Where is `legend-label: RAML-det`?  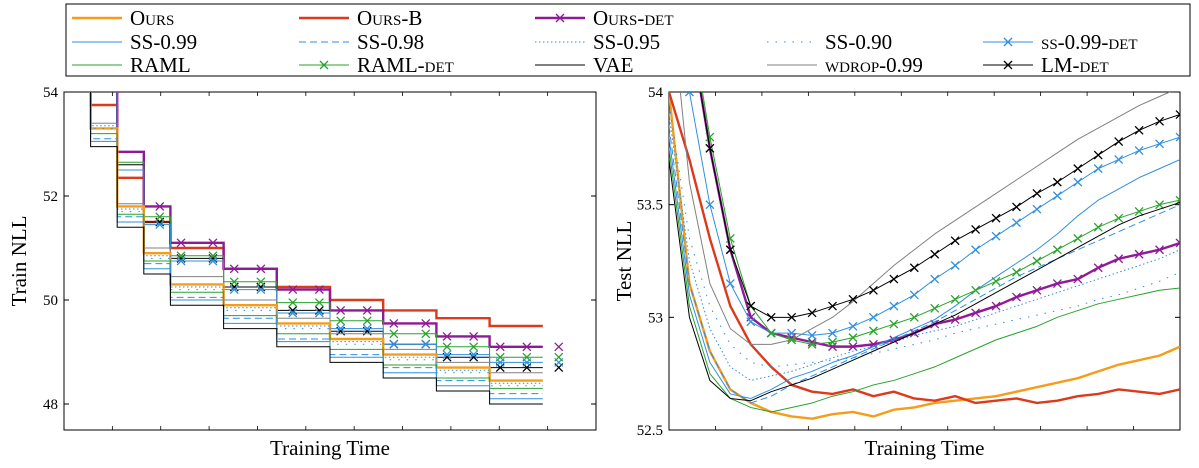
legend-label: RAML-det is located at coordinates (405, 65).